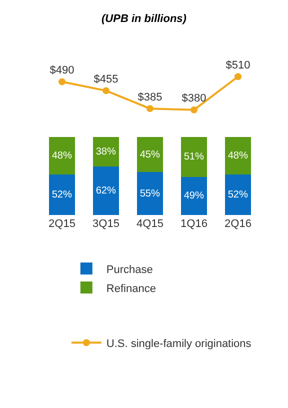 The width and height of the screenshot is (288, 408). I want to click on data-label: $385, so click(150, 97).